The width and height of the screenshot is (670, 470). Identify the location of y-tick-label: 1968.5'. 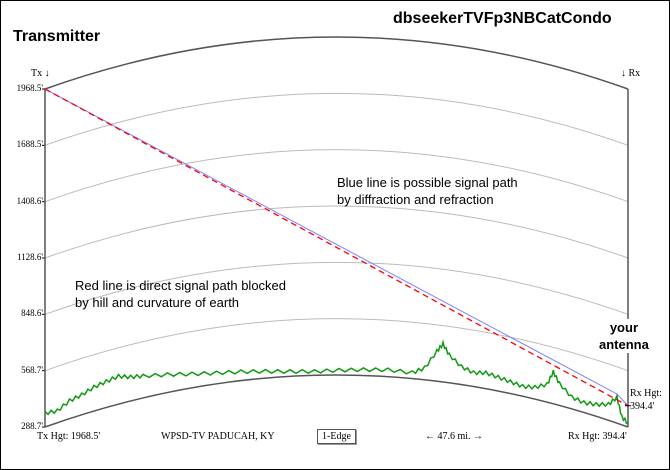
(29, 88).